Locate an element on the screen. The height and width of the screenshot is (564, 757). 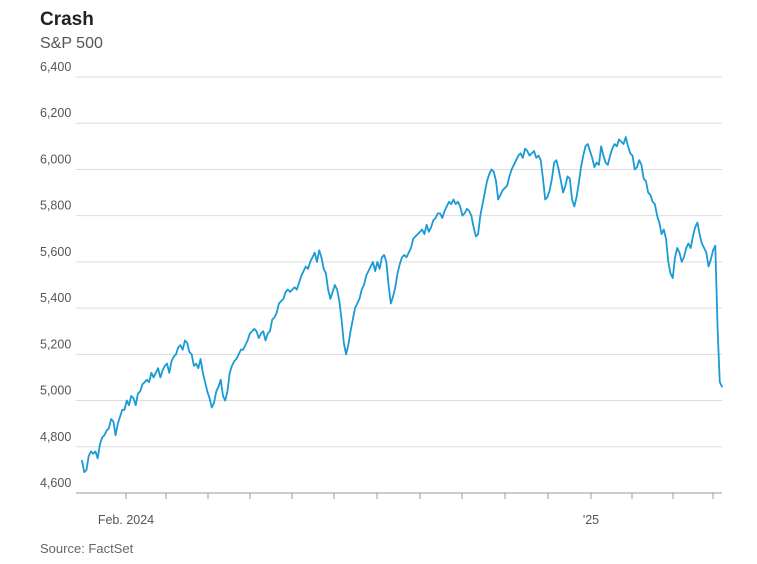
y-tick-label: 5,200 is located at coordinates (55, 344).